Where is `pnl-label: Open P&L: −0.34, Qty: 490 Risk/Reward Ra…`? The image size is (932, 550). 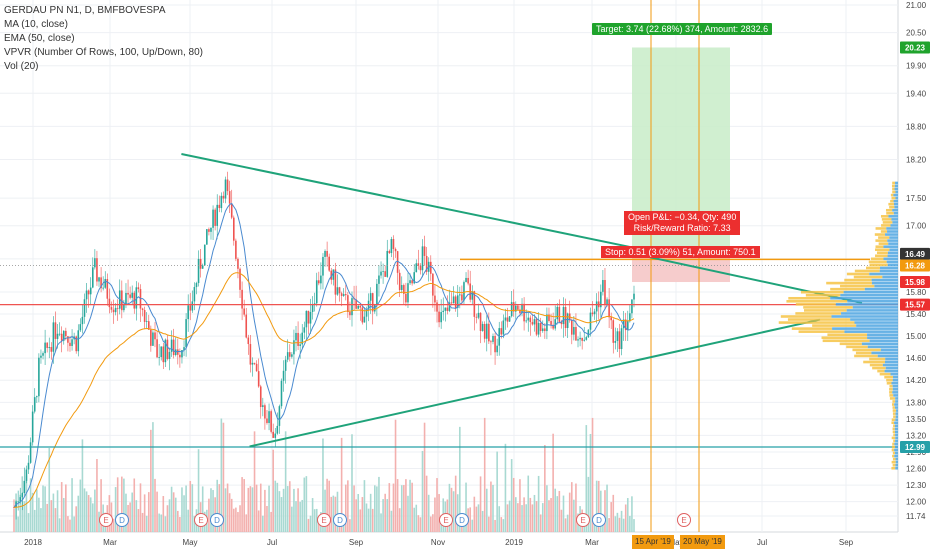 pnl-label: Open P&L: −0.34, Qty: 490 Risk/Reward Ra… is located at coordinates (682, 223).